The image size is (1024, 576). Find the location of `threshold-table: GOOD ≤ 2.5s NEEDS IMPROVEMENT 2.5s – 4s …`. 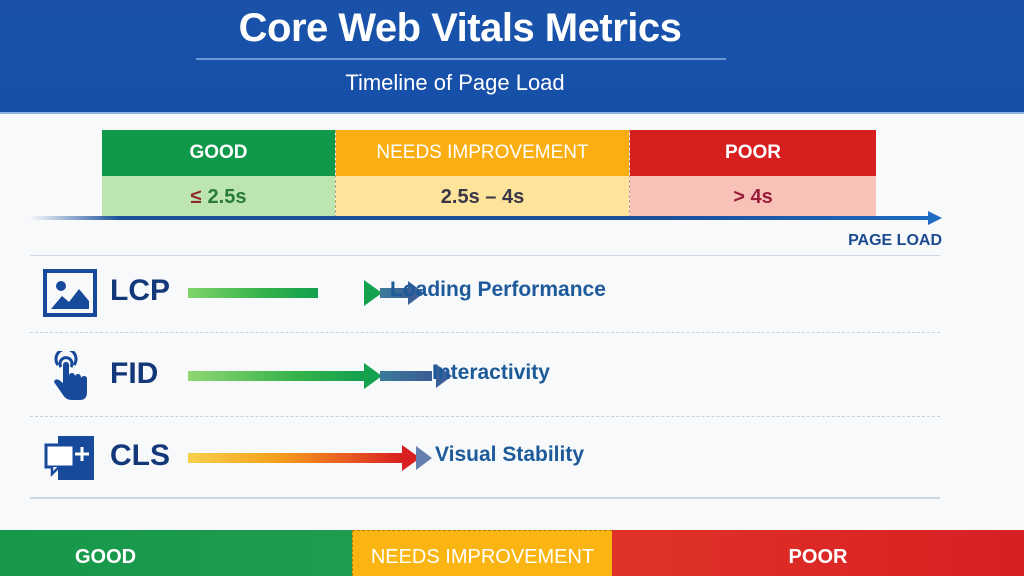

threshold-table: GOOD ≤ 2.5s NEEDS IMPROVEMENT 2.5s – 4s … is located at coordinates (489, 174).